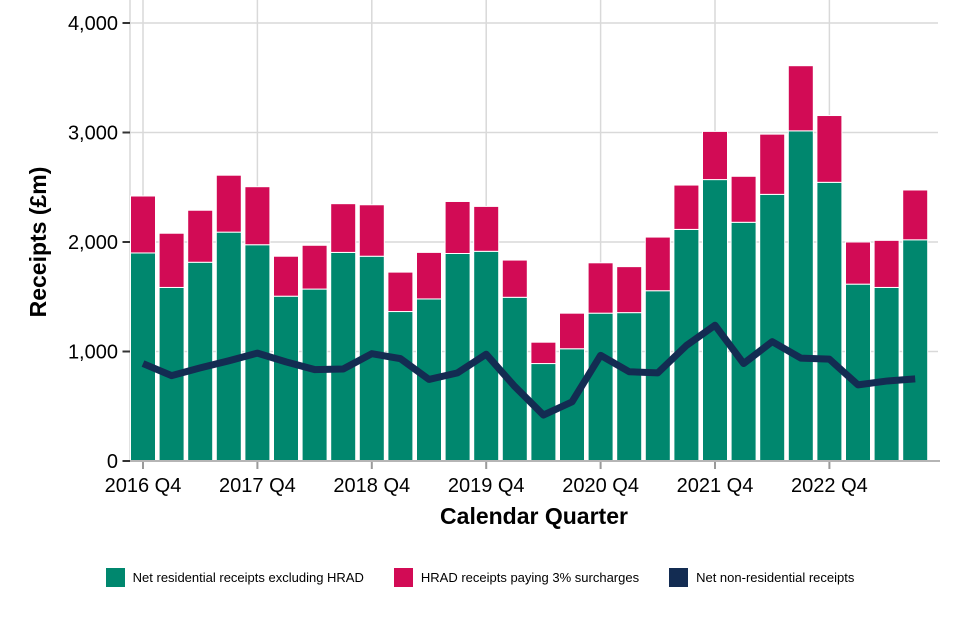 The height and width of the screenshot is (640, 960). What do you see at coordinates (93, 134) in the screenshot?
I see `y-tick-label: 3,000` at bounding box center [93, 134].